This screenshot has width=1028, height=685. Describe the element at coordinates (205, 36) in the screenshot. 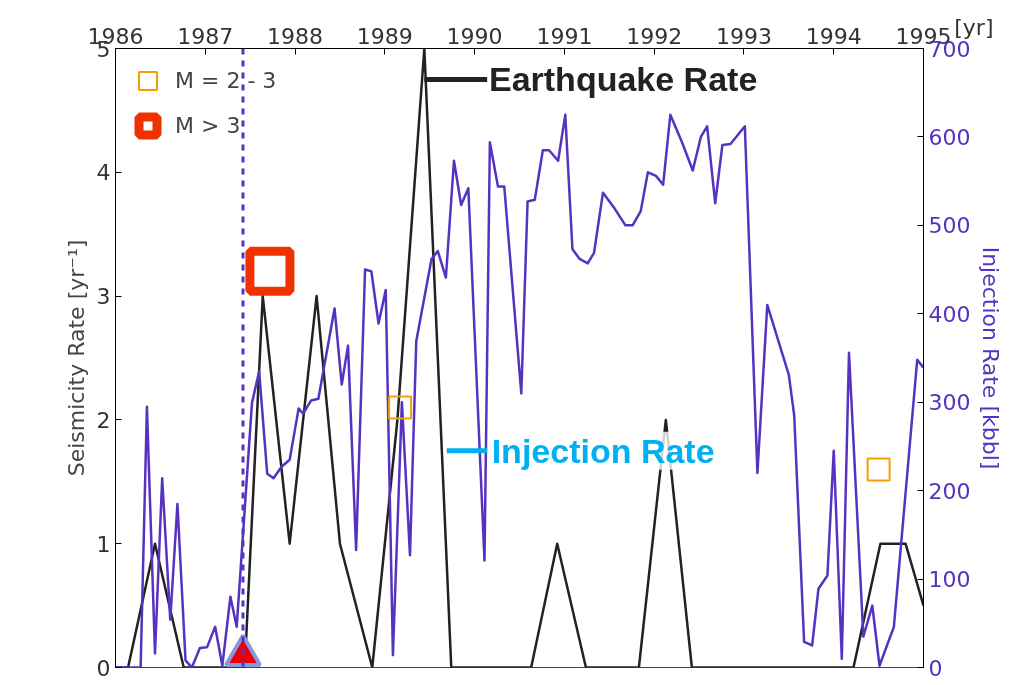

I see `x-tick-label: 1987` at that location.